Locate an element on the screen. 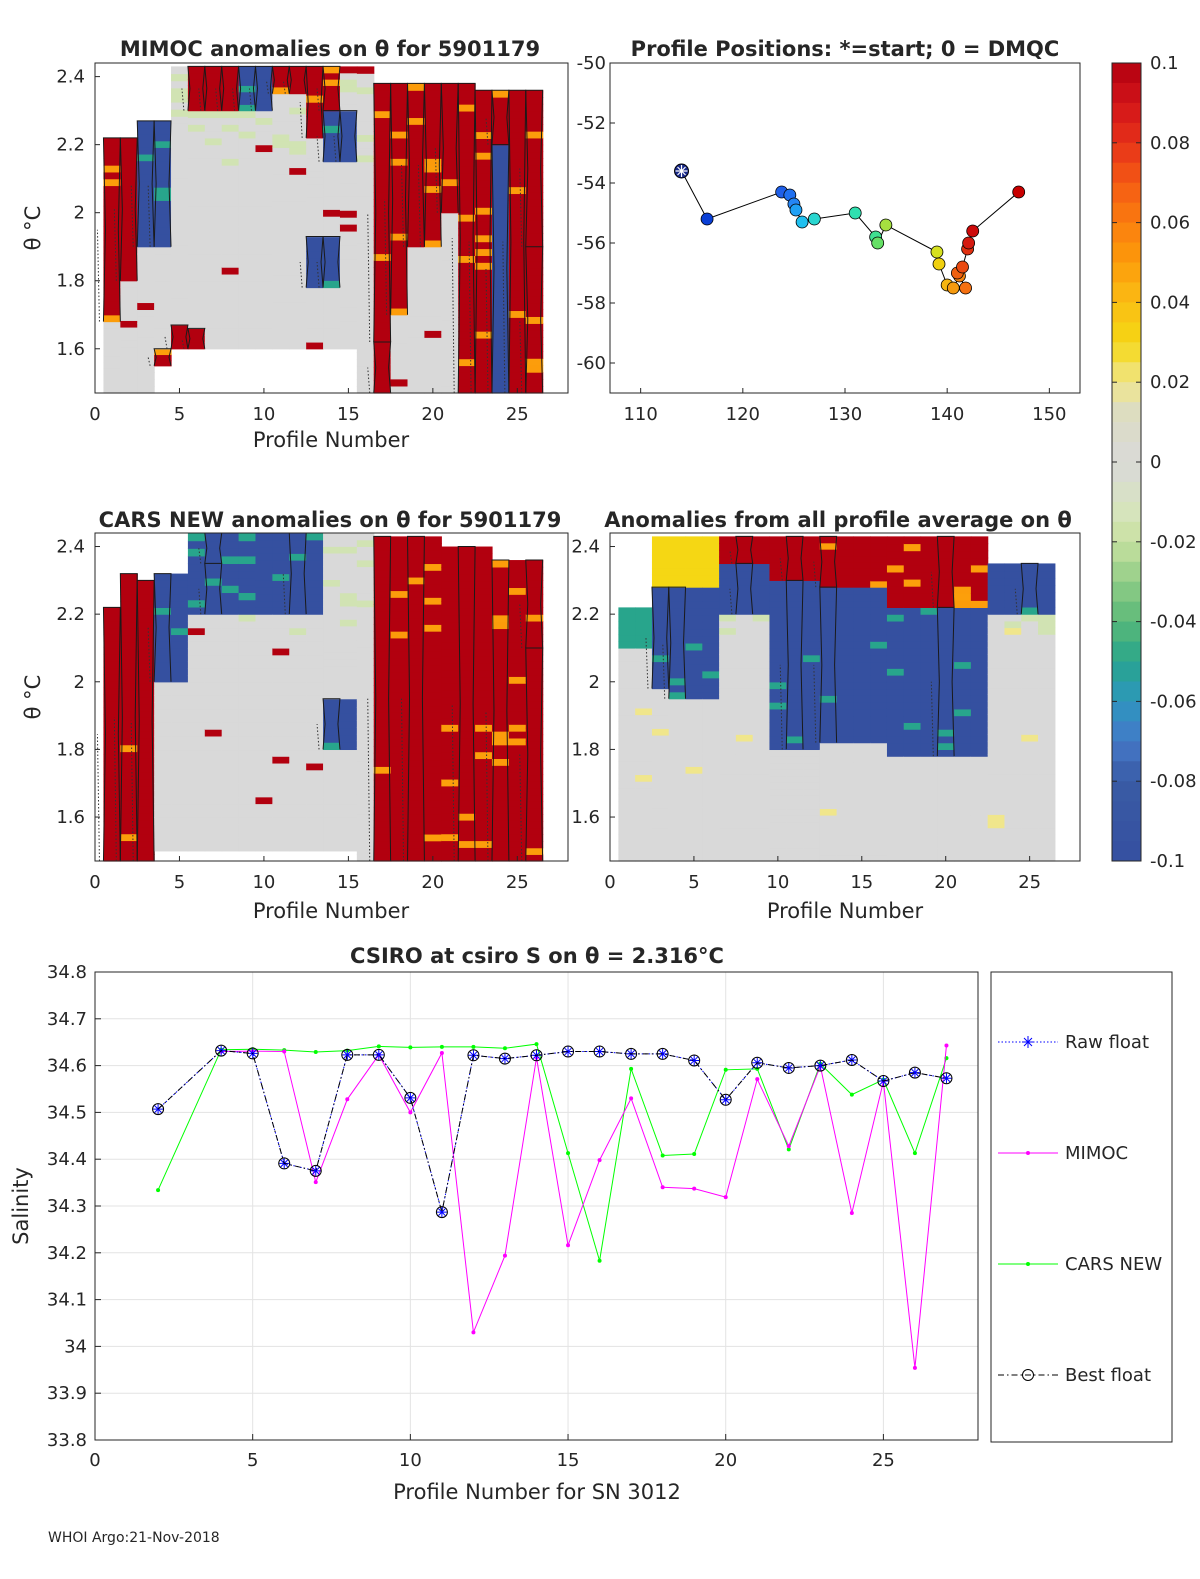 This screenshot has height=1579, width=1200. cars-contour-dotted is located at coordinates (369, 780).